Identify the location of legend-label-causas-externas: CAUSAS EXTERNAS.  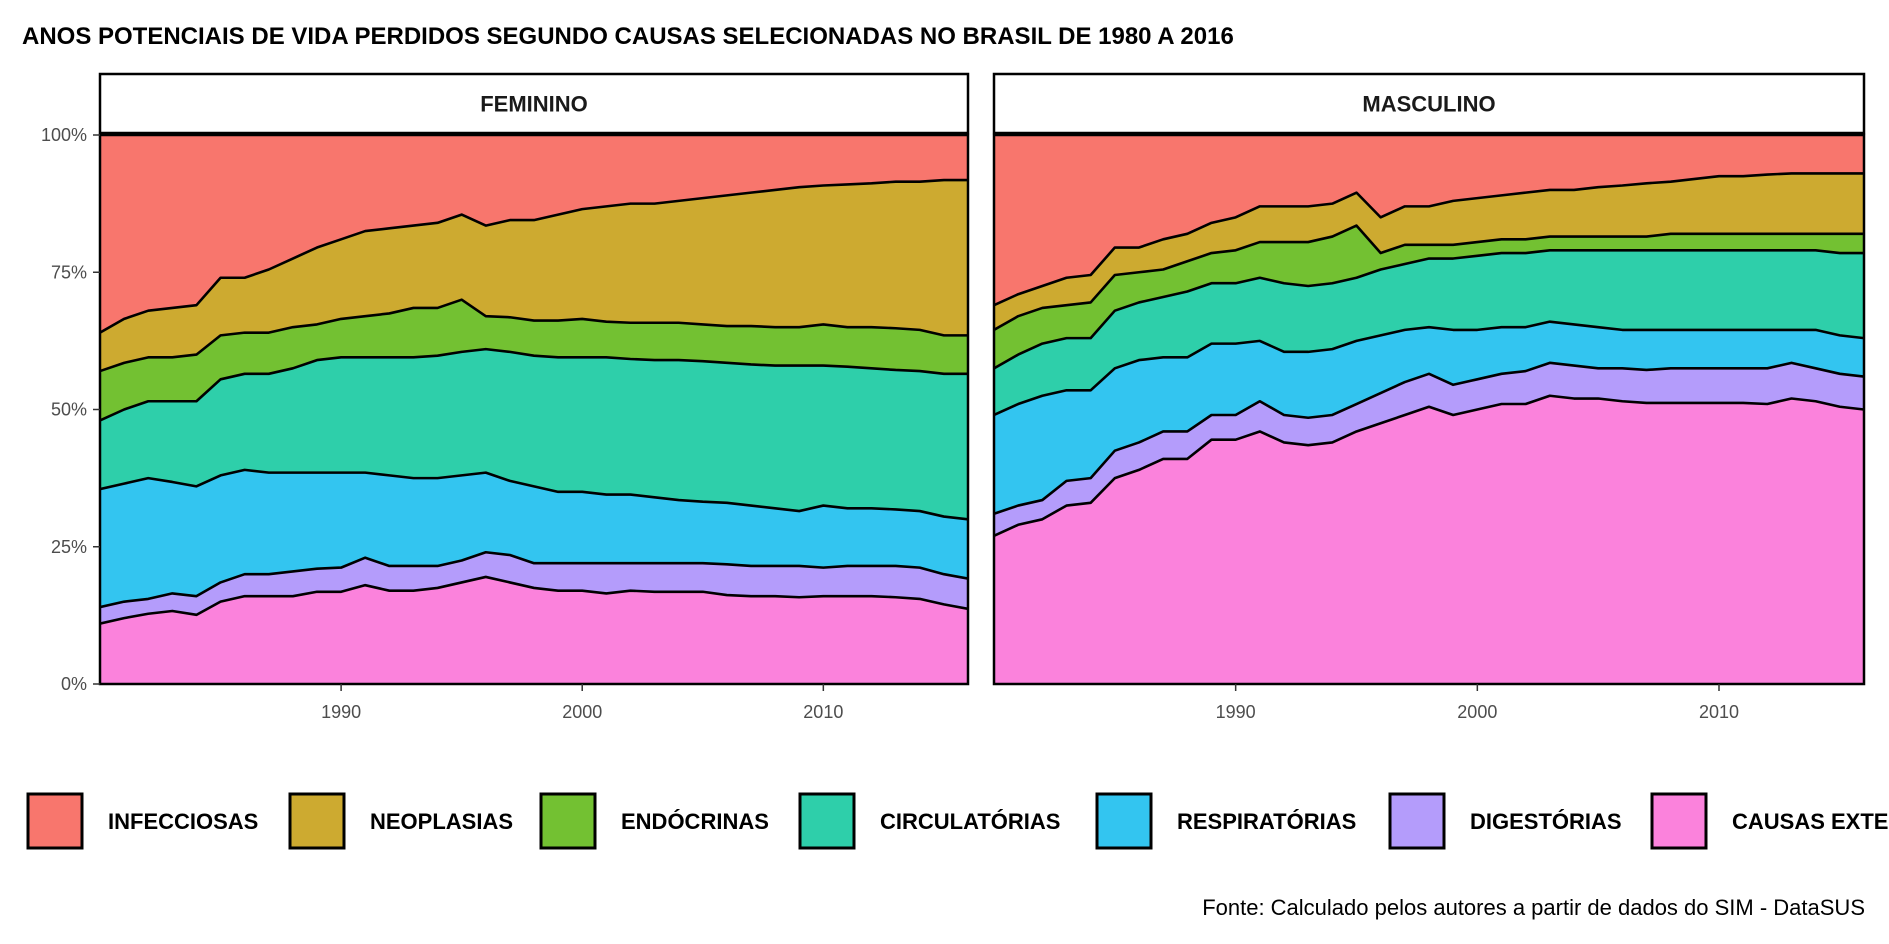
(1810, 821).